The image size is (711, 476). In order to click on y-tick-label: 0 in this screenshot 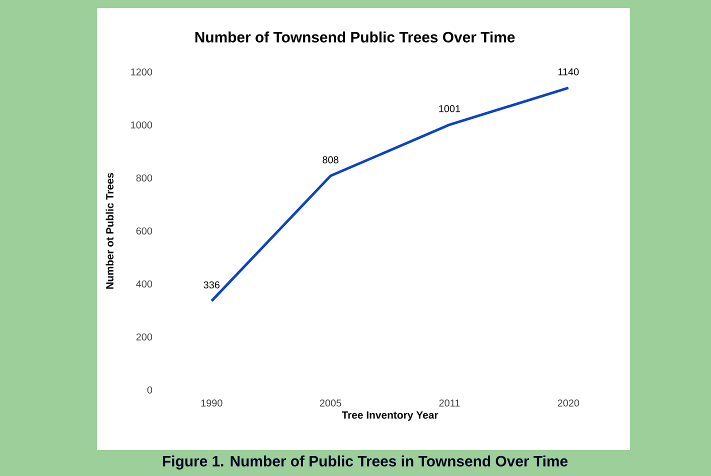, I will do `click(149, 390)`.